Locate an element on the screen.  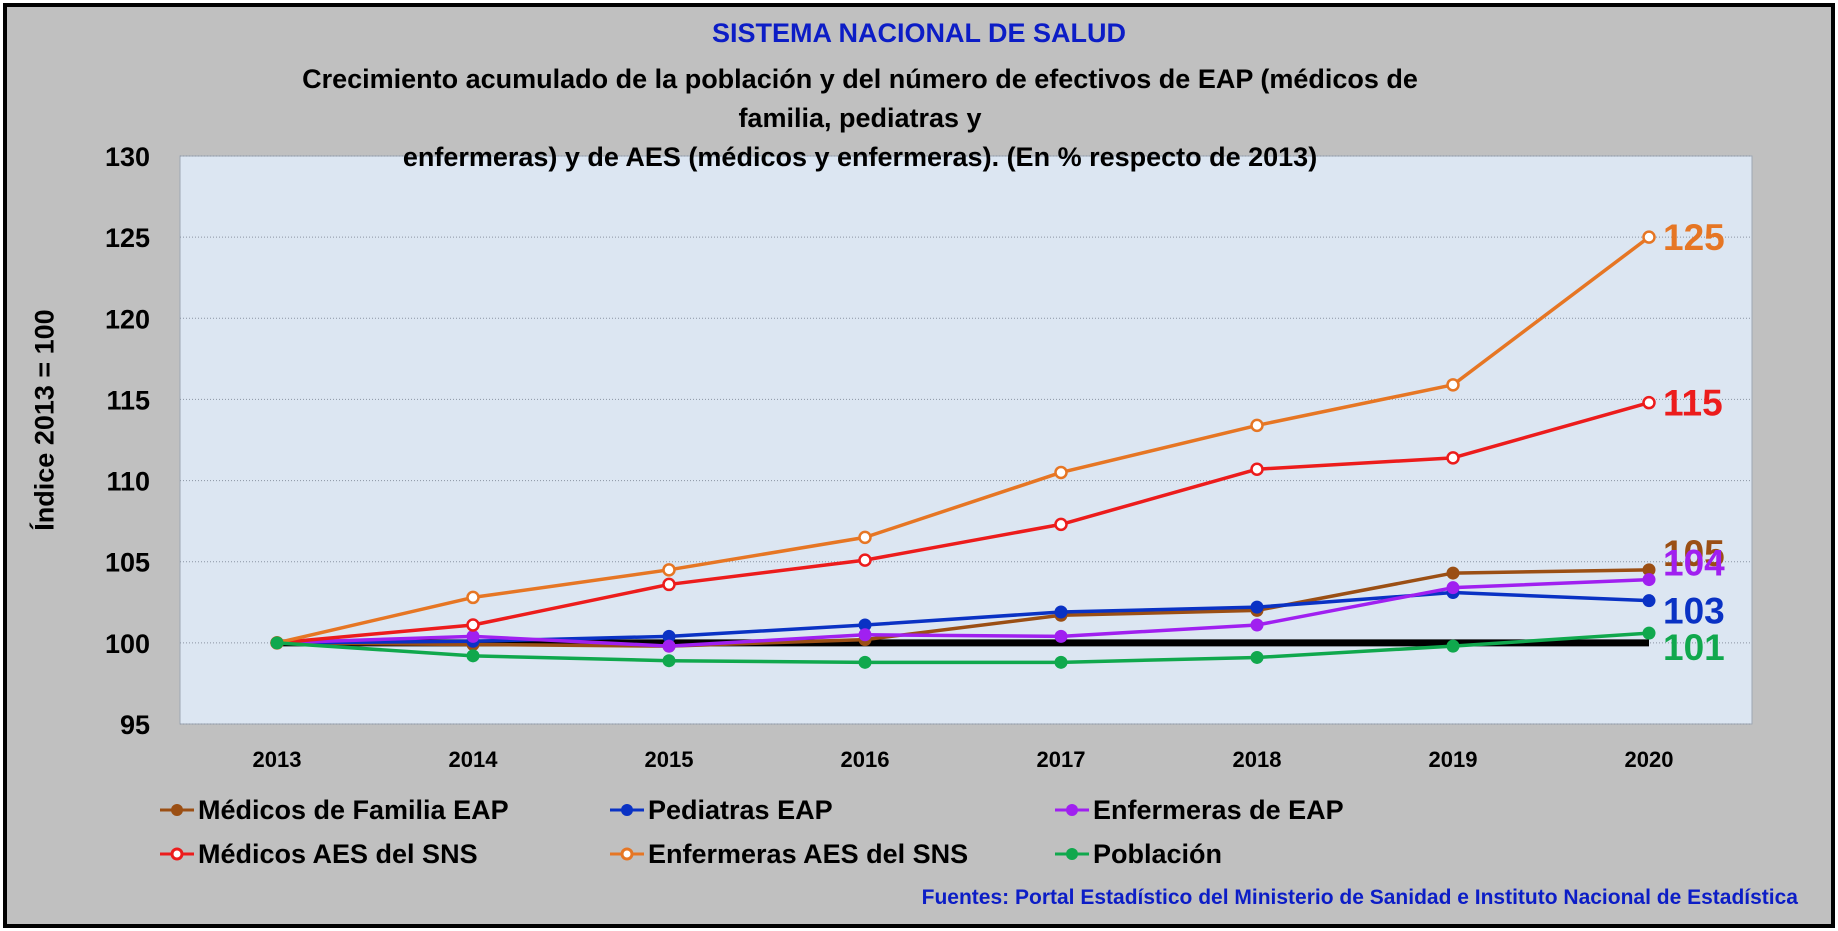
x-tick-label: 2016 is located at coordinates (865, 759).